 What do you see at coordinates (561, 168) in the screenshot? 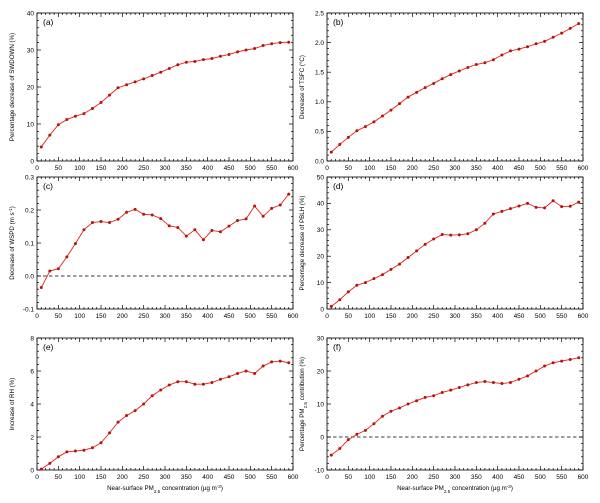
I see `panel-b-xtick-label: 550` at bounding box center [561, 168].